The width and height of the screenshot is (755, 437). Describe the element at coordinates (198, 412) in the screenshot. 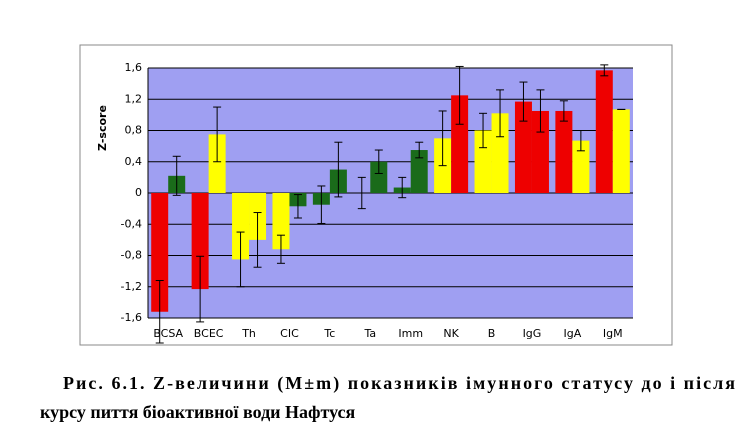

I see `caption: курсу пиття біоактивної води Нафтуся` at that location.